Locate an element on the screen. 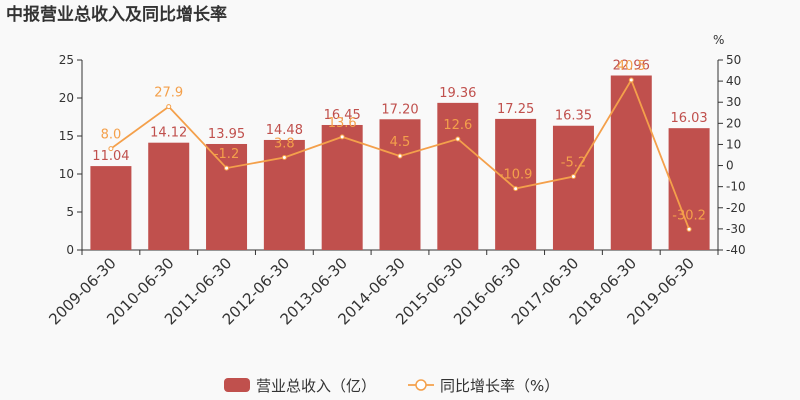 This screenshot has width=800, height=400. line-value-label: -1.2 is located at coordinates (226, 154).